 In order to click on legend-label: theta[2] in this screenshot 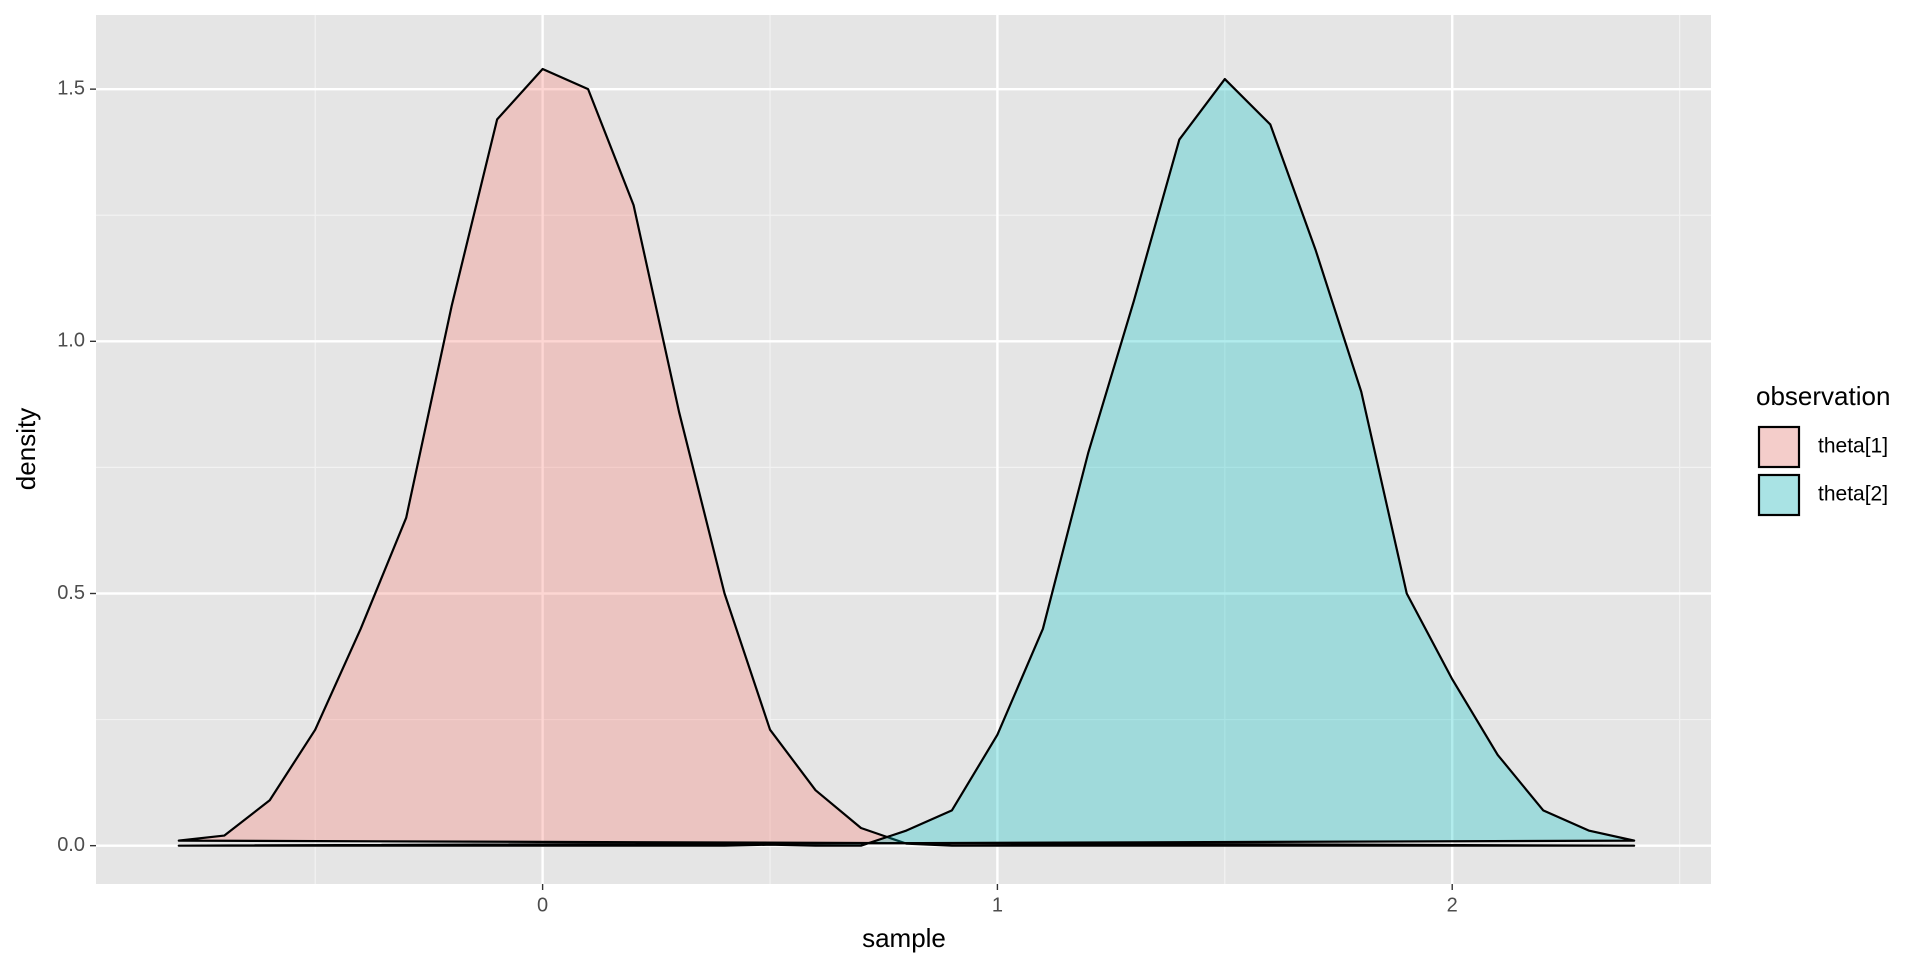, I will do `click(1853, 494)`.